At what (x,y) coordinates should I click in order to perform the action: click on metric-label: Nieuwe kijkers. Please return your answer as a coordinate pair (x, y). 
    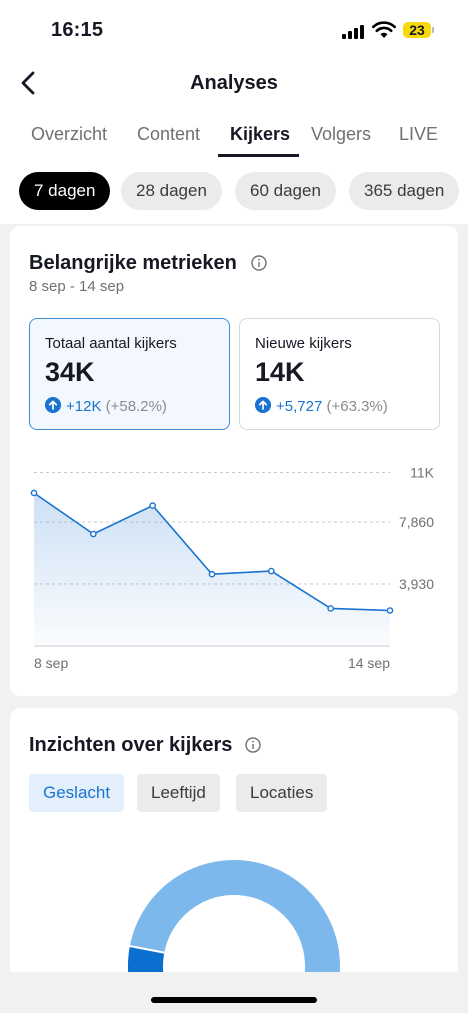
    Looking at the image, I should click on (303, 343).